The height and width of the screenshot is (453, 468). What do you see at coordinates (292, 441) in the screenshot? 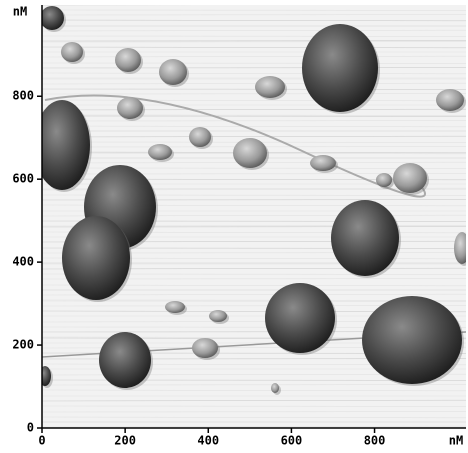
I see `x-tick-label: 600` at bounding box center [292, 441].